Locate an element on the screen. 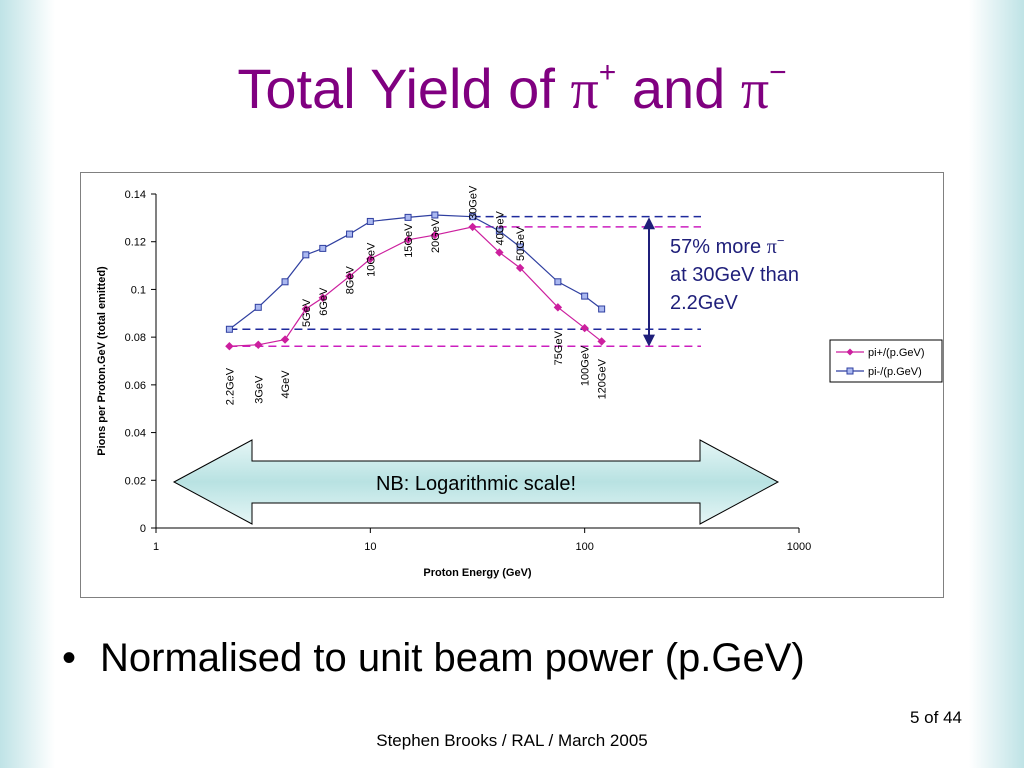  series-layer is located at coordinates (415, 281).